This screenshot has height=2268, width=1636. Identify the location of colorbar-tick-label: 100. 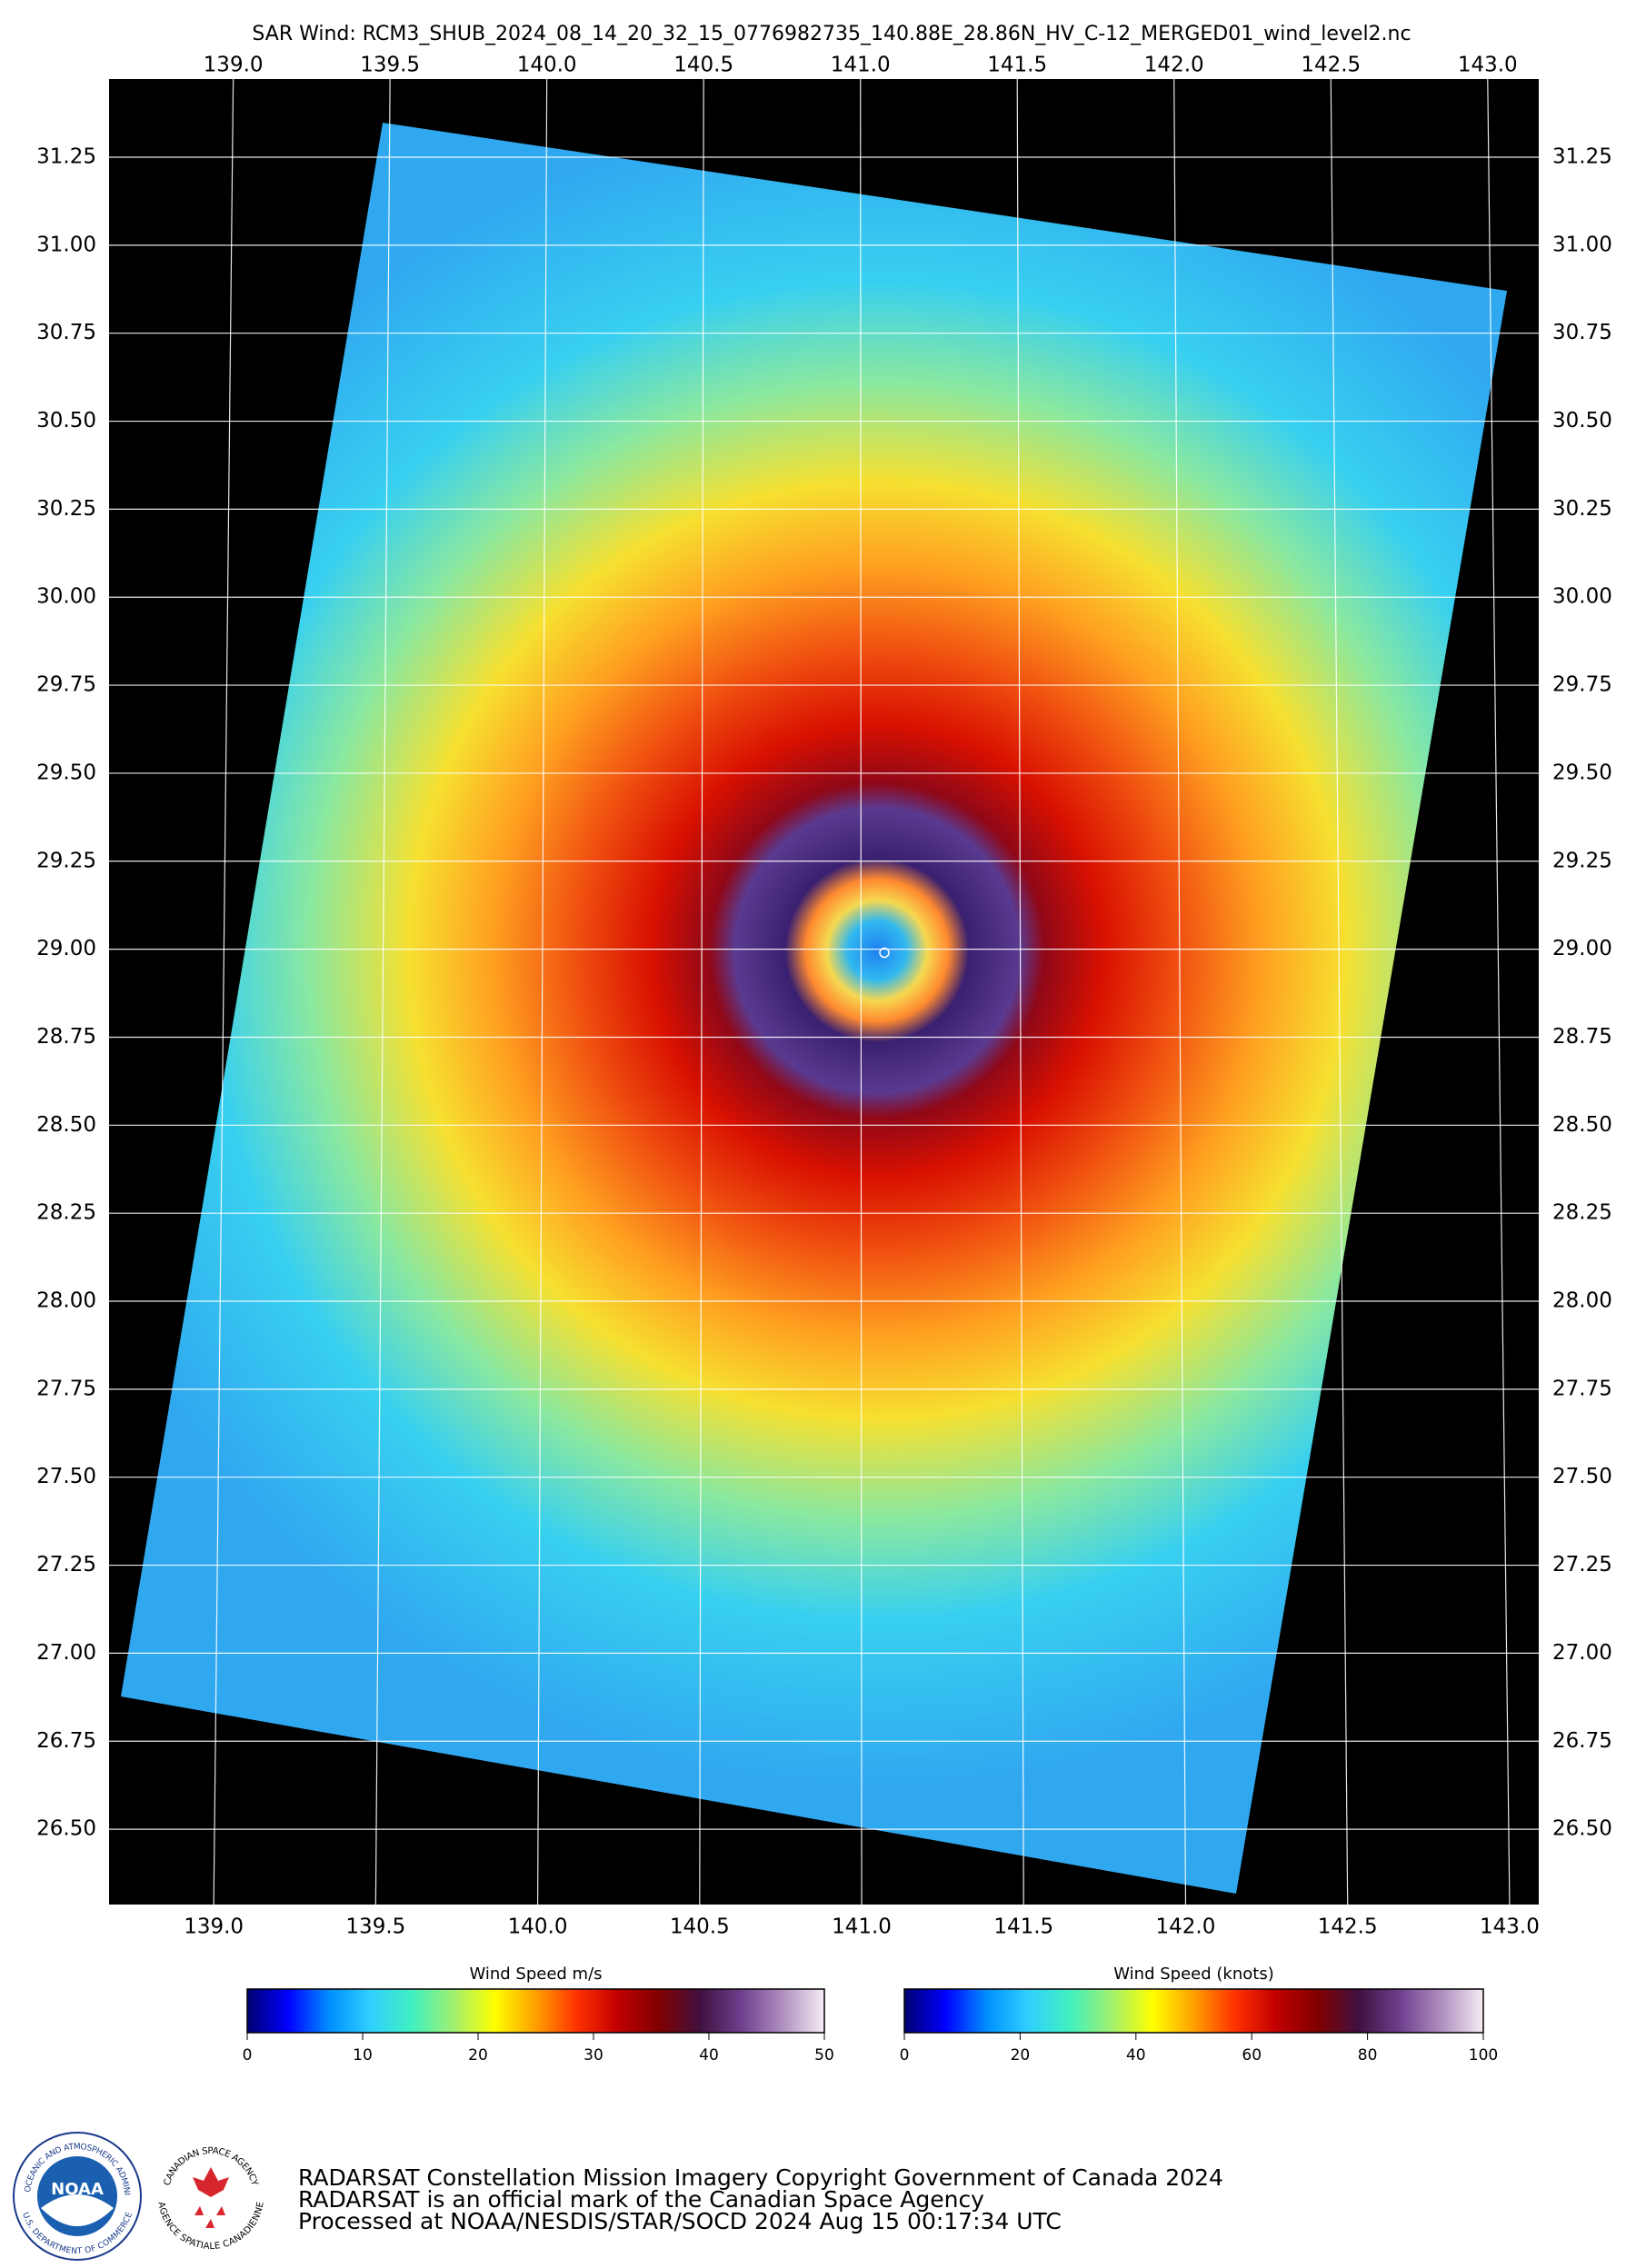
(1483, 2055).